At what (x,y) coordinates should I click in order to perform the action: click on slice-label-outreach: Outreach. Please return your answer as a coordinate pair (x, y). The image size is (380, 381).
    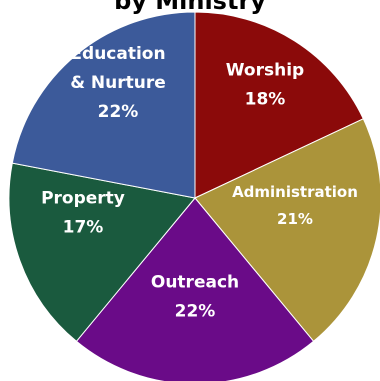
    Looking at the image, I should click on (195, 282).